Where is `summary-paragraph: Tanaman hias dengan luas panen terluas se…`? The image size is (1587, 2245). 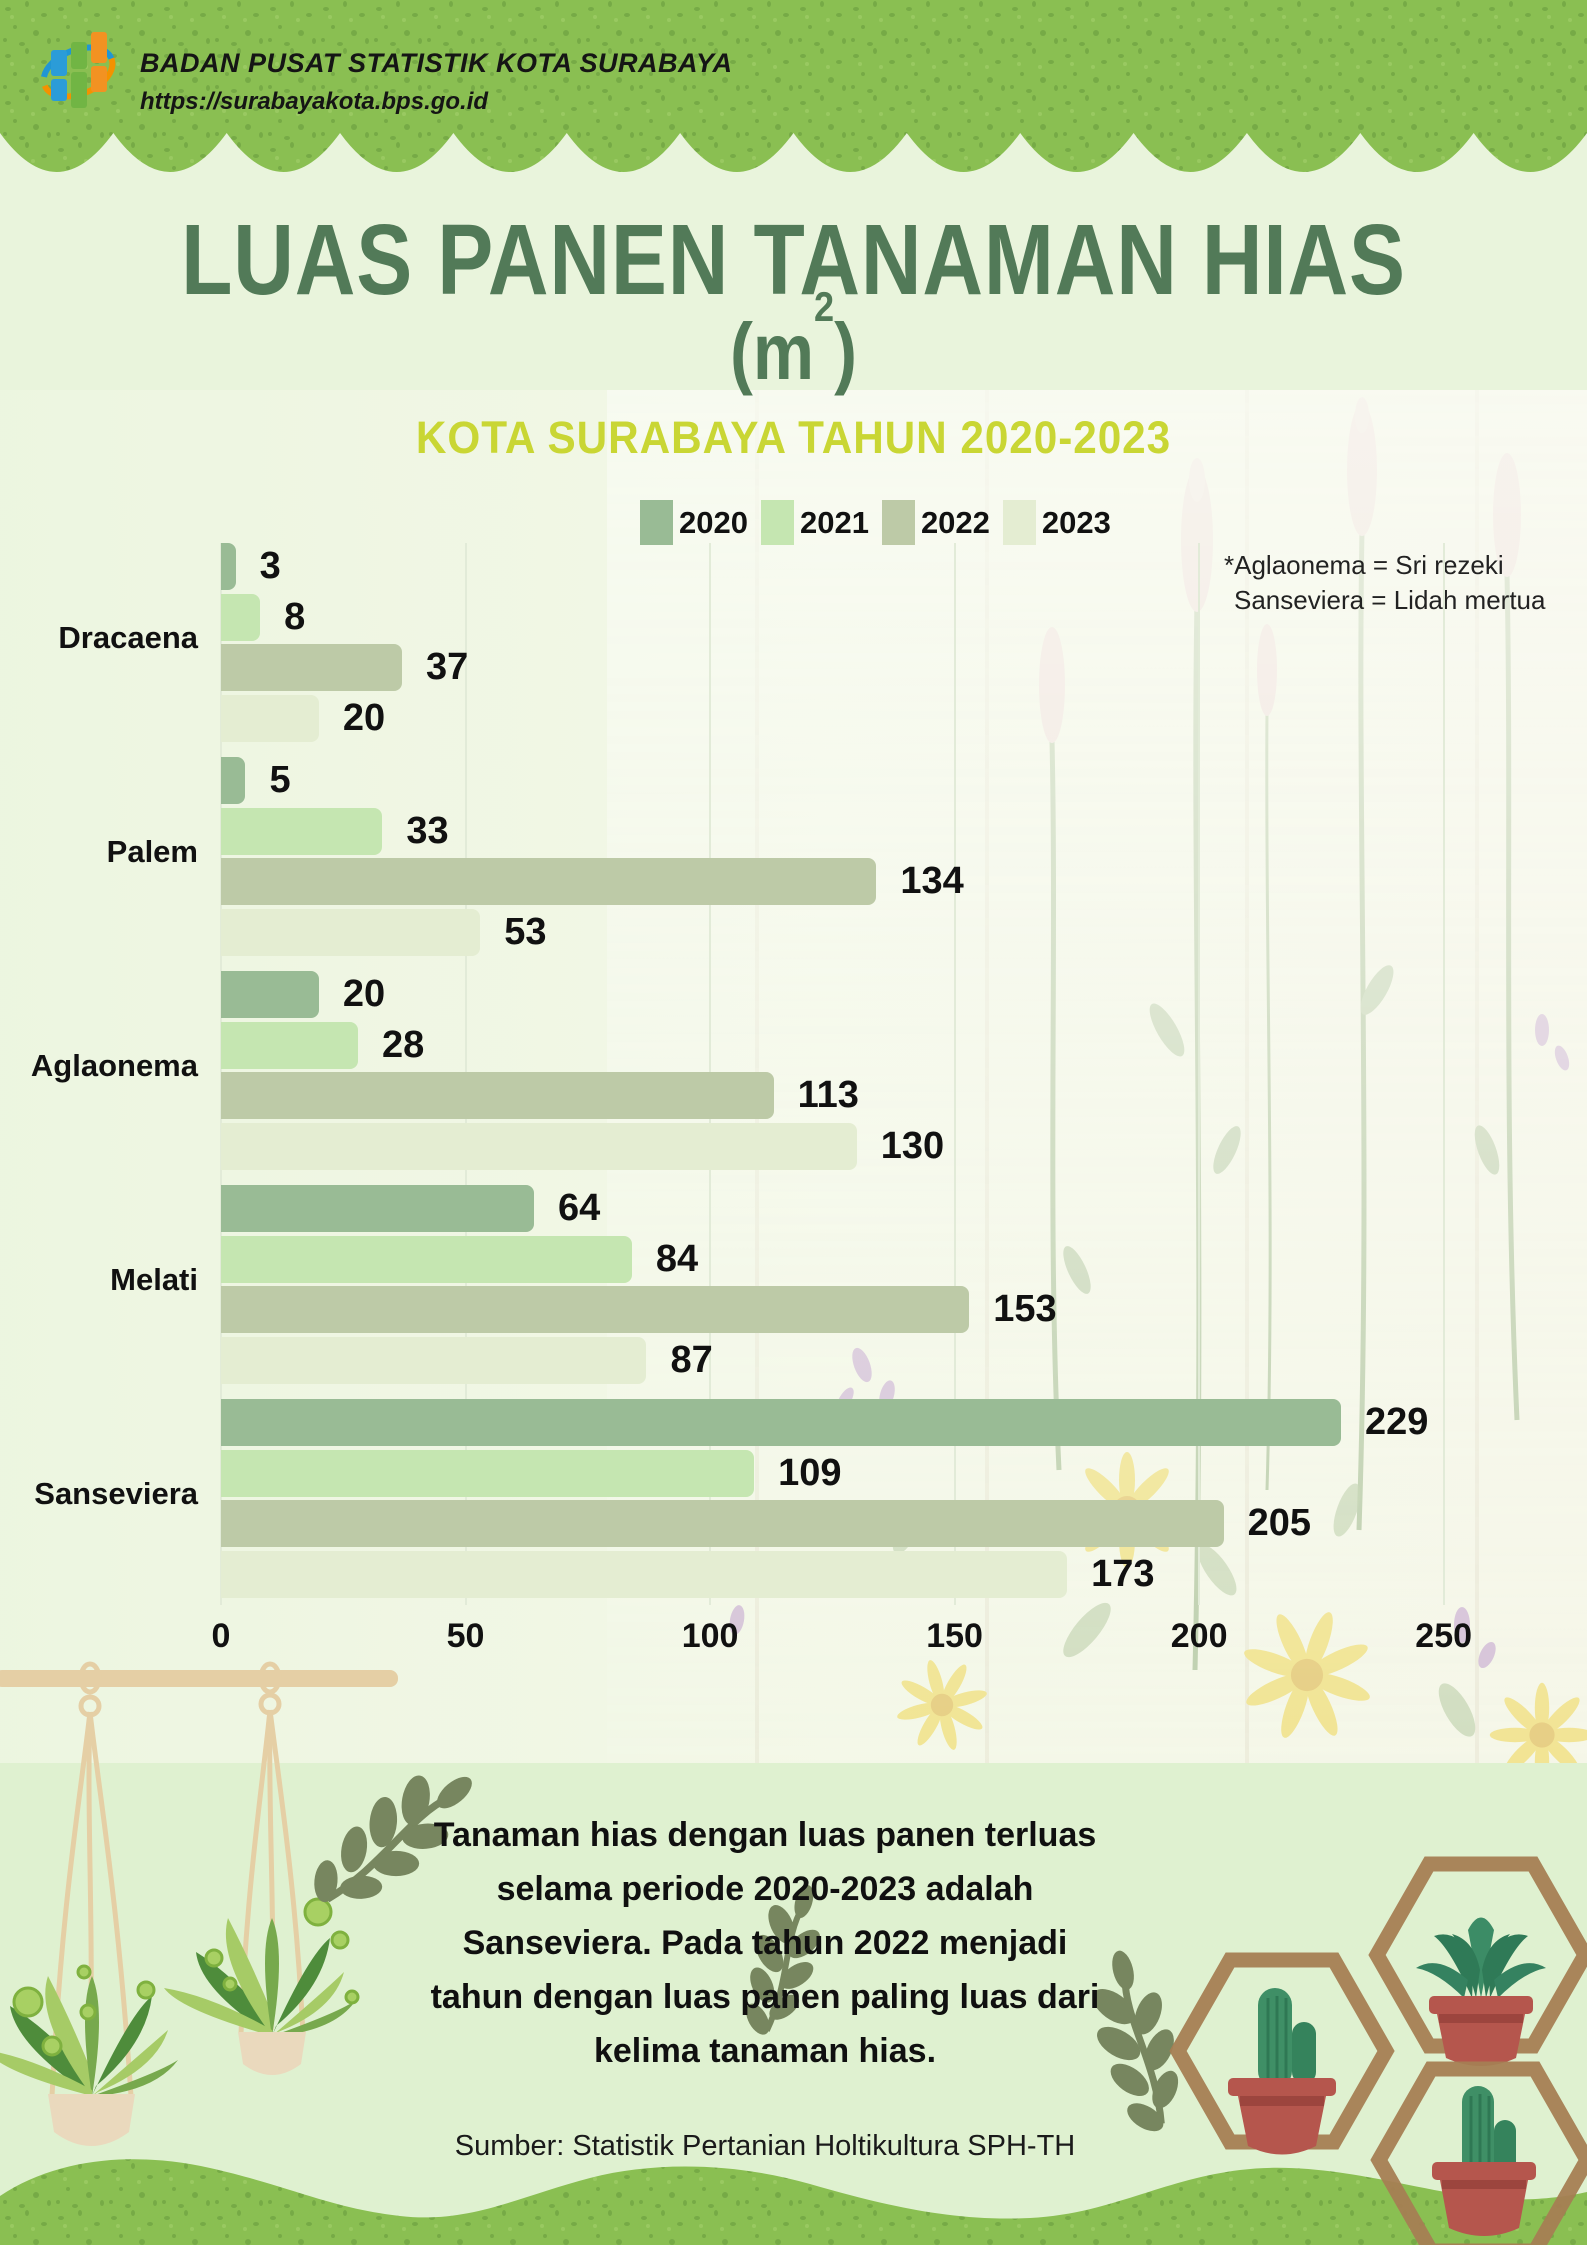
summary-paragraph: Tanaman hias dengan luas panen terluas se… is located at coordinates (765, 1943).